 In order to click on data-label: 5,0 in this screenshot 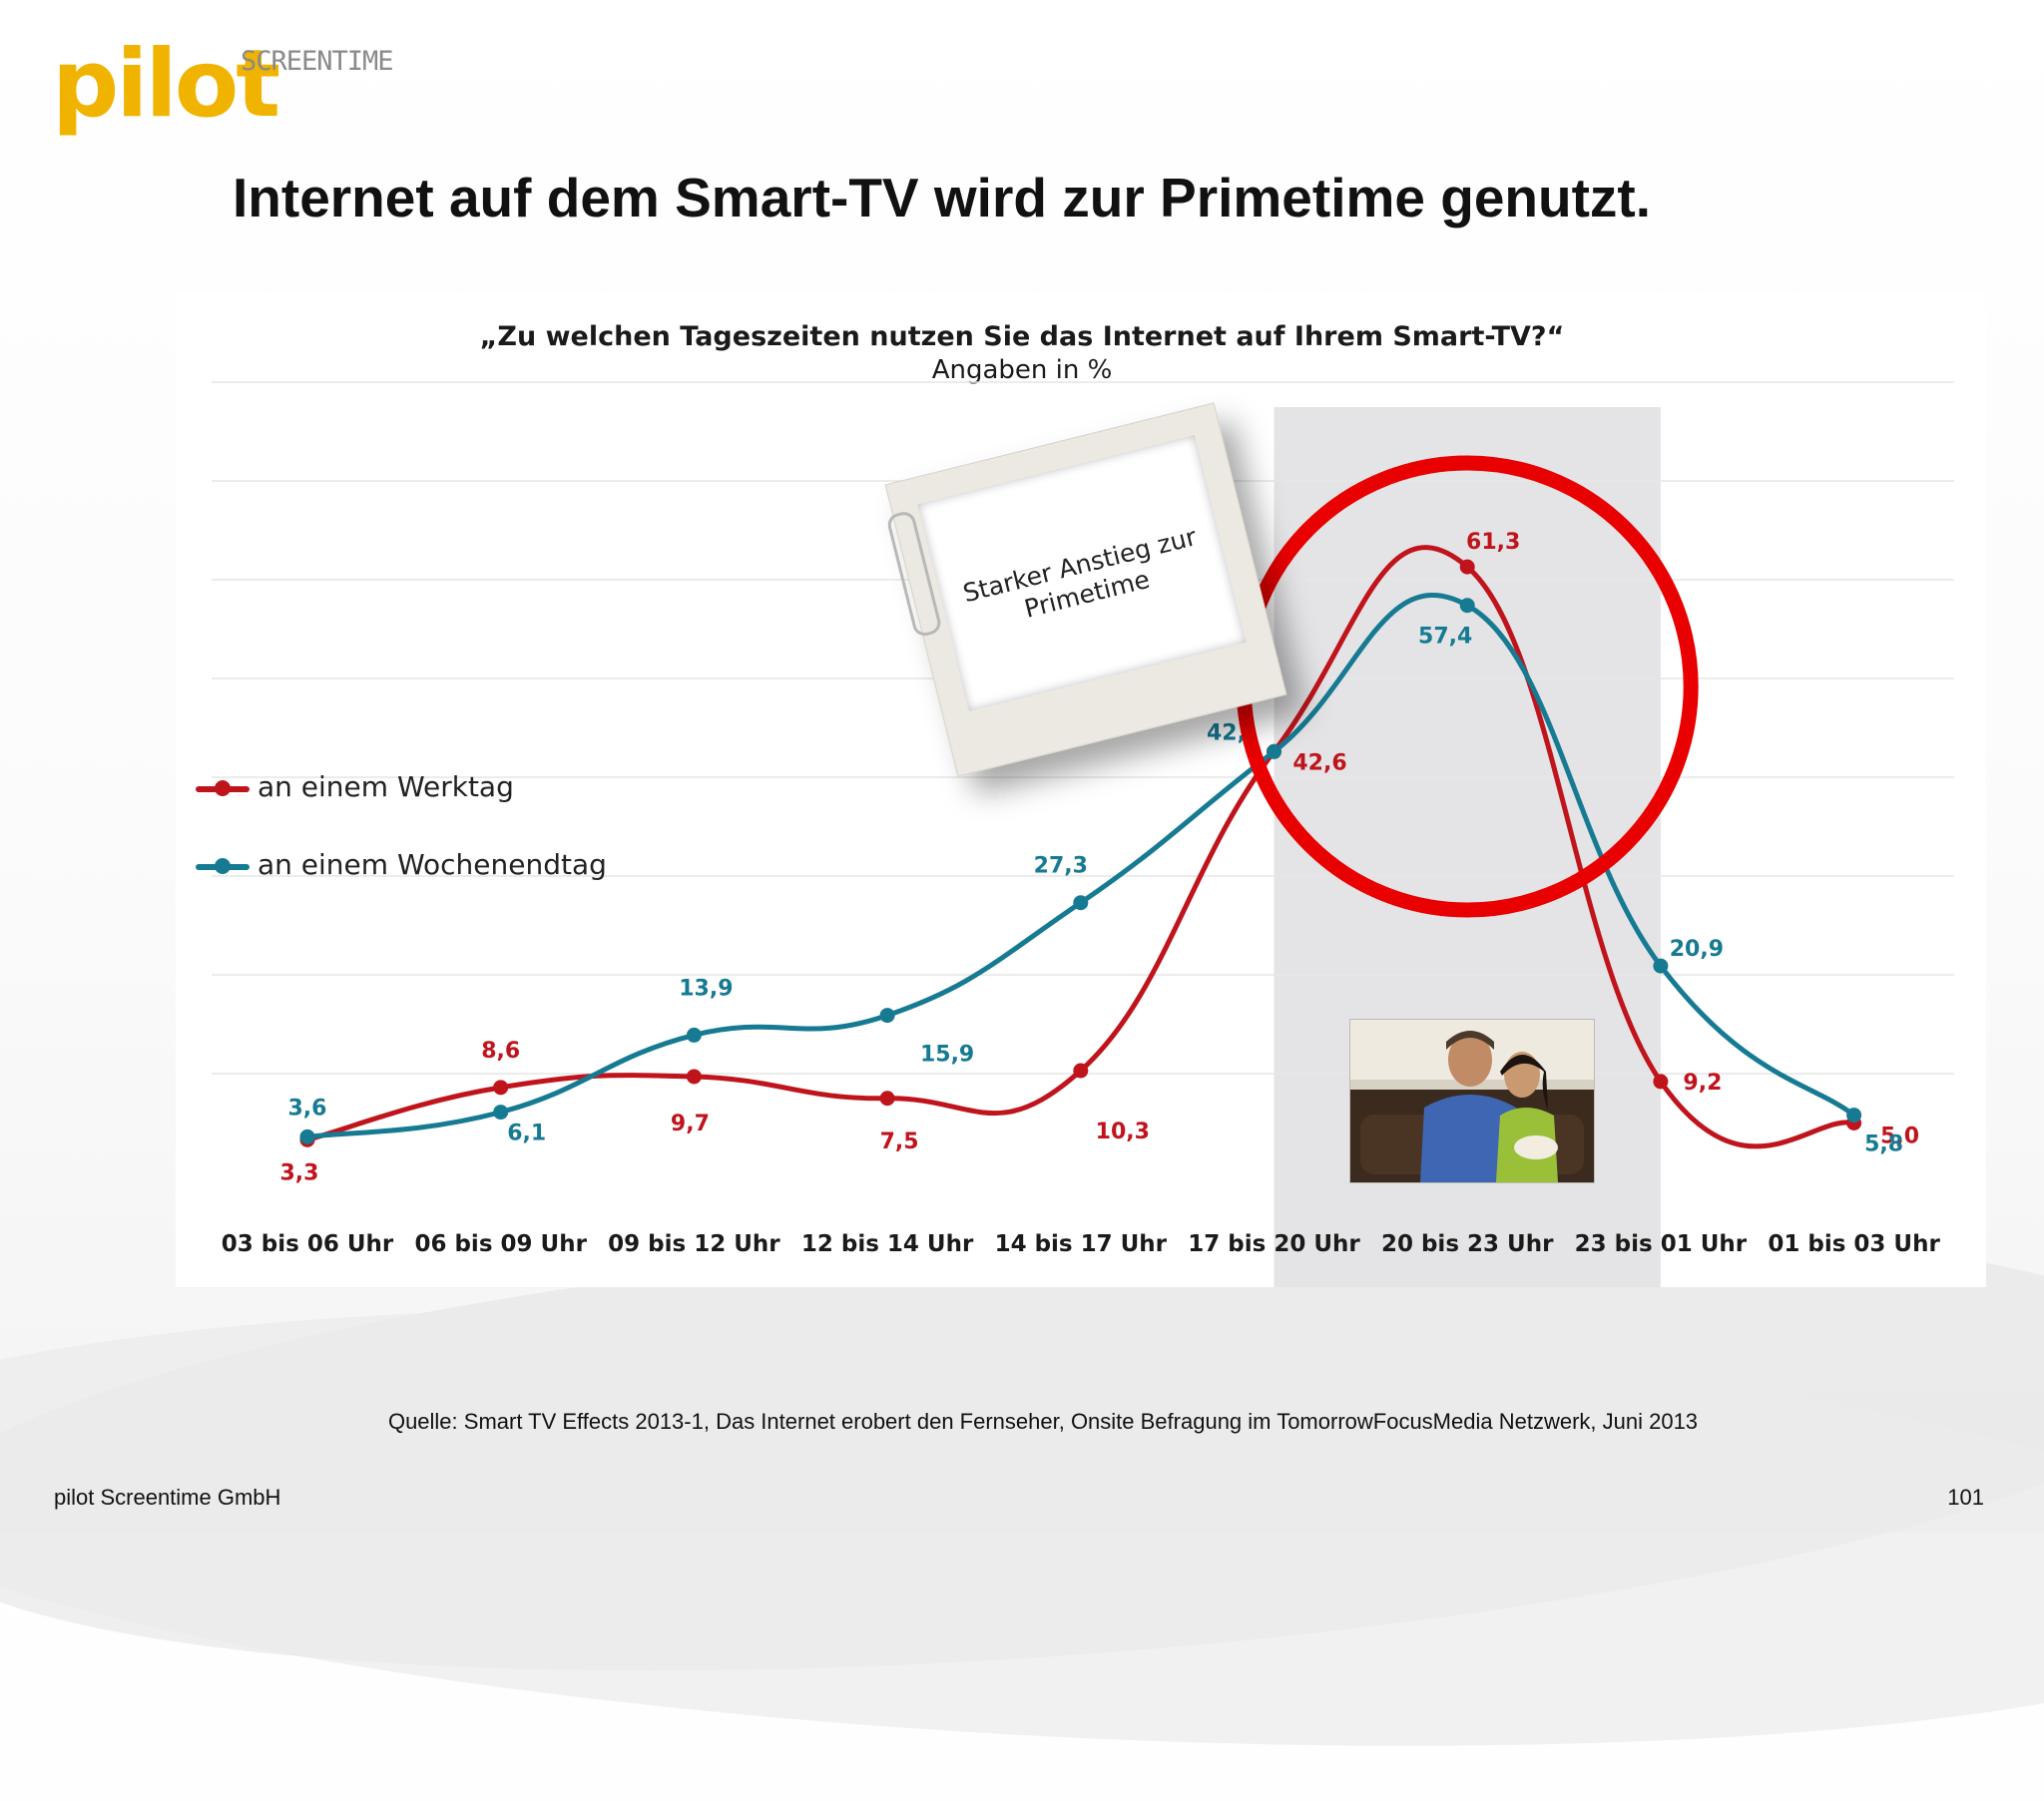, I will do `click(1899, 1137)`.